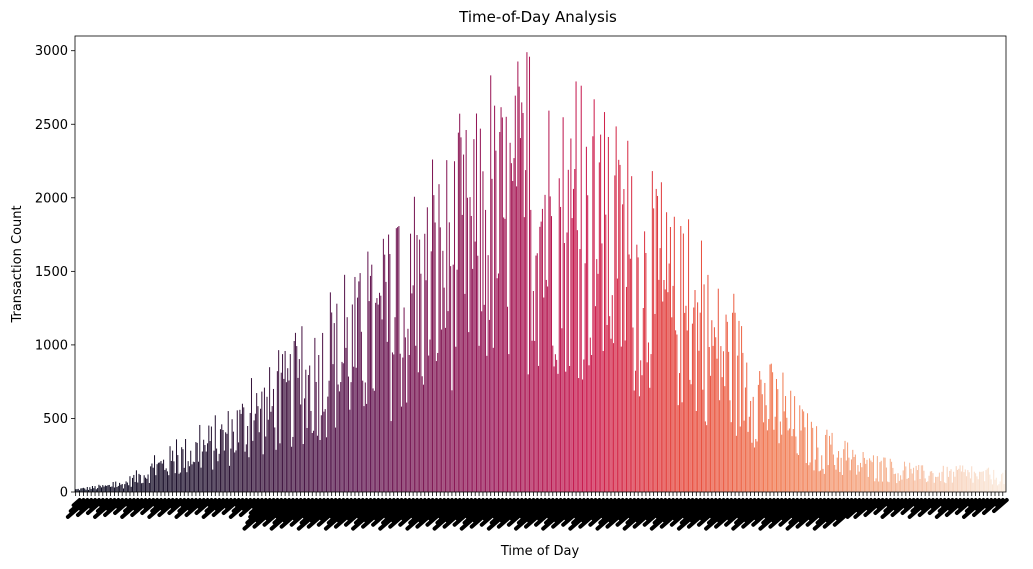 The height and width of the screenshot is (569, 1033). I want to click on y-tick-label: 2500, so click(51, 125).